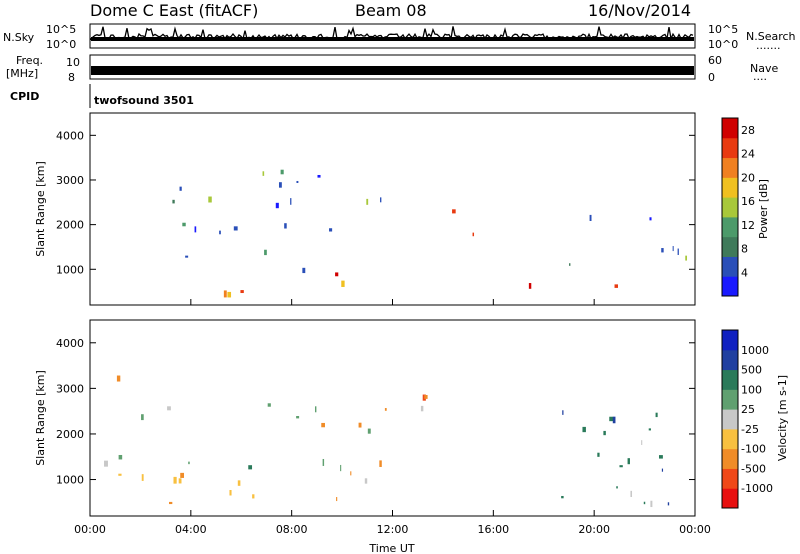 This screenshot has height=554, width=800. Describe the element at coordinates (392, 36) in the screenshot. I see `nsky-panel` at that location.